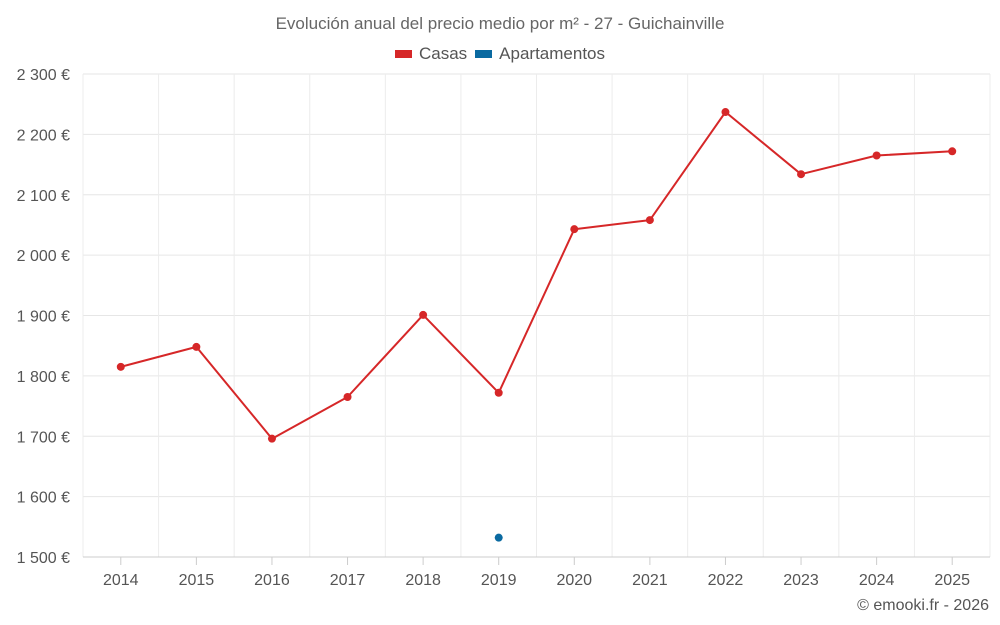 The height and width of the screenshot is (625, 1000). I want to click on y-tick-label: 2 300 €, so click(43, 75).